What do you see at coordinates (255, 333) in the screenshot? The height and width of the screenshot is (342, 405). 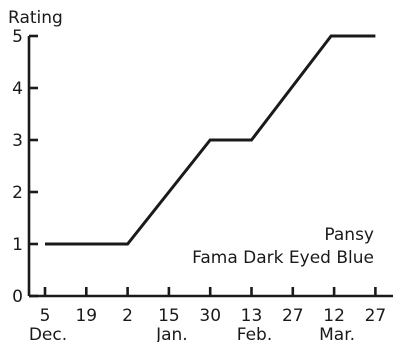 I see `x-tick-month-label: Feb.` at bounding box center [255, 333].